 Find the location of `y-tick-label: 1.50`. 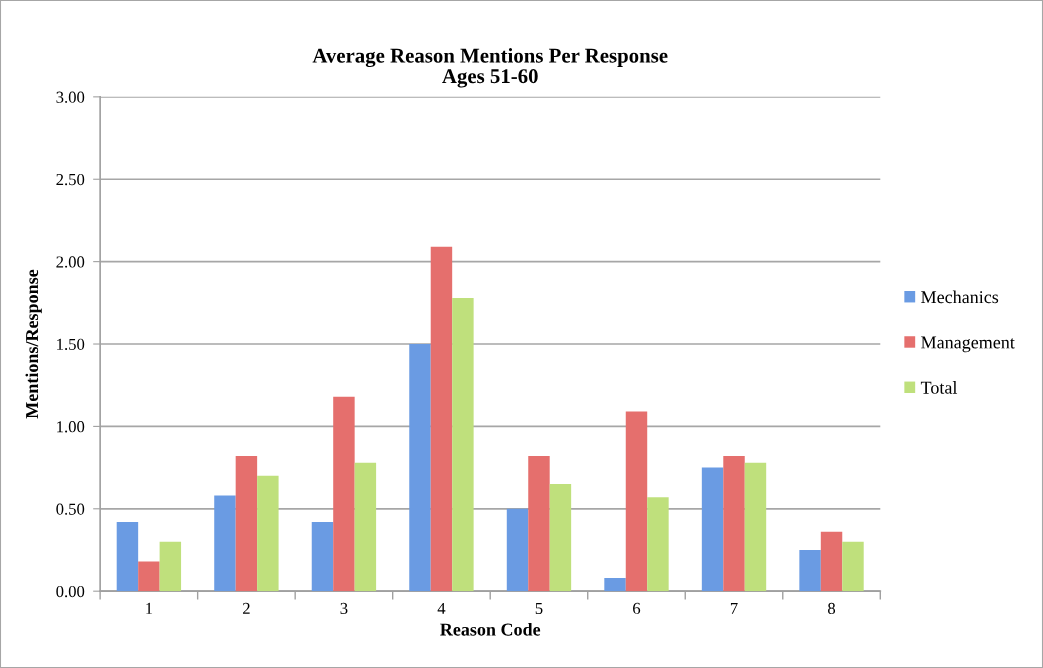

y-tick-label: 1.50 is located at coordinates (71, 344).